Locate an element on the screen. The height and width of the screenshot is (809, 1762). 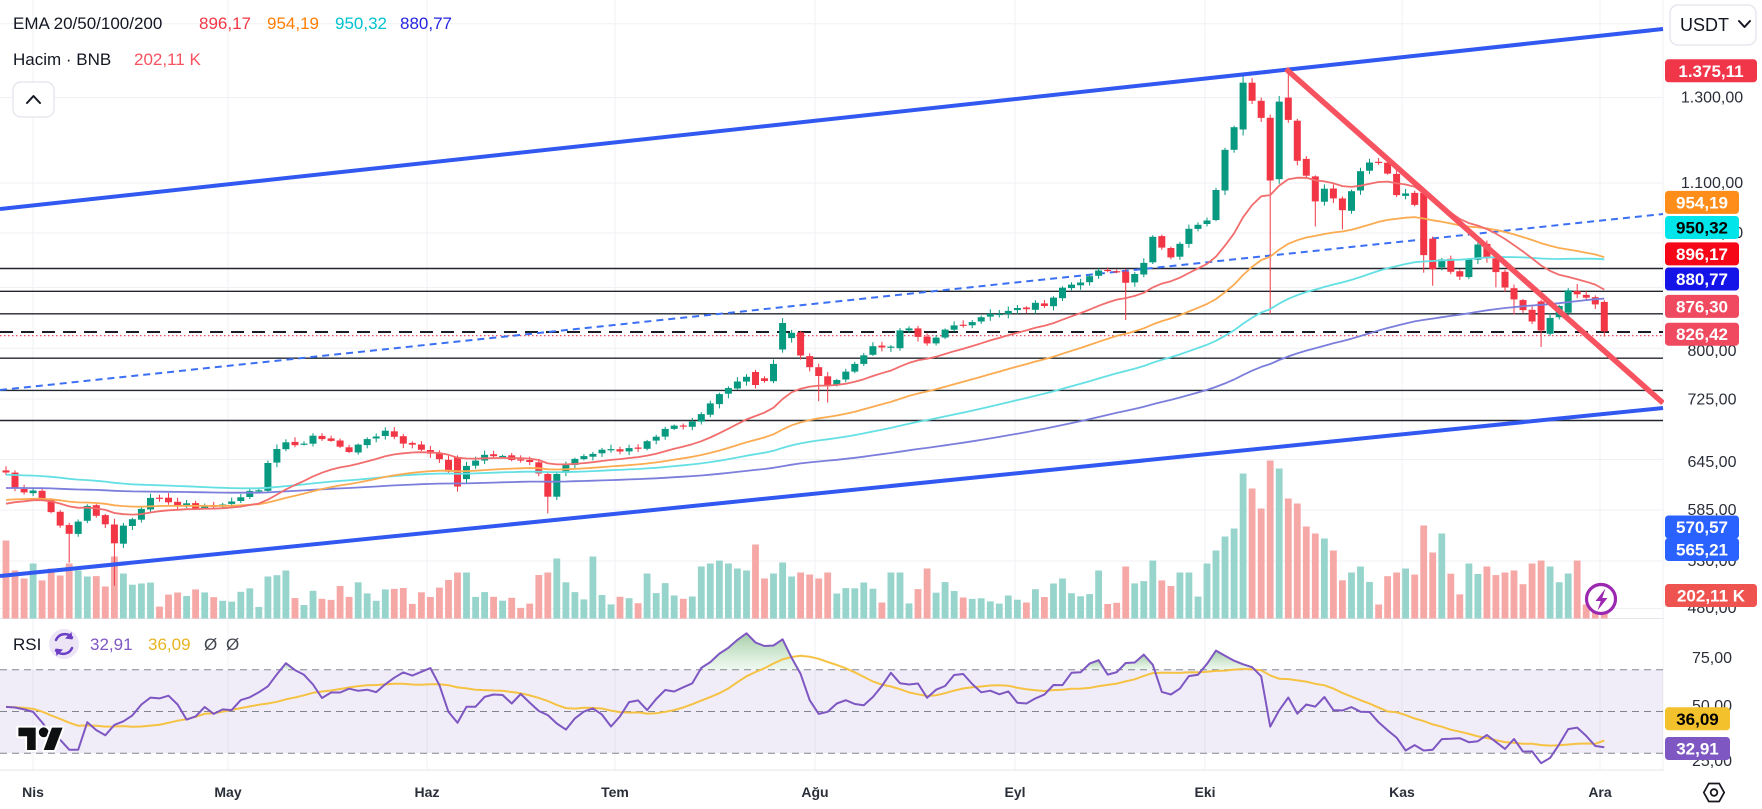
svg-text: 826,42 is located at coordinates (1702, 334).